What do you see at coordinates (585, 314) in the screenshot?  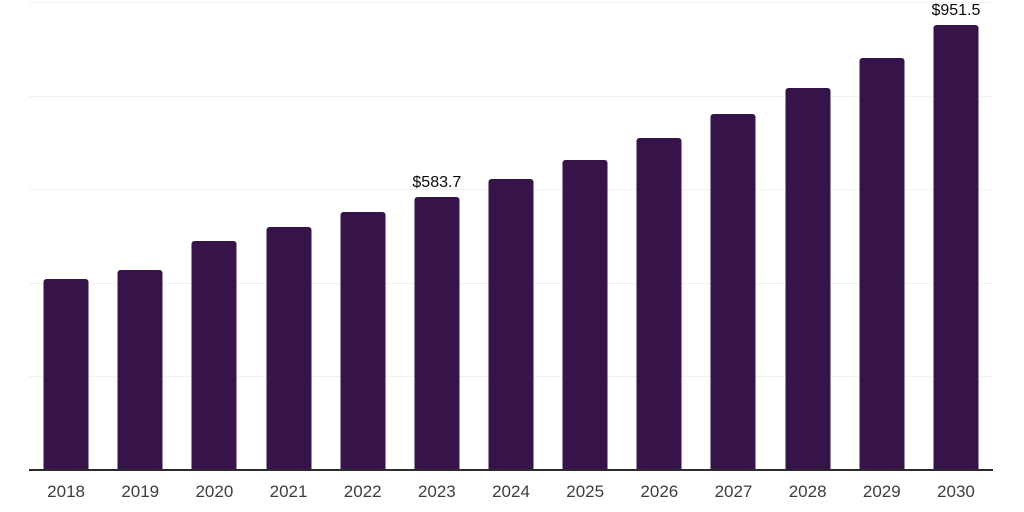 I see `bar-2025` at bounding box center [585, 314].